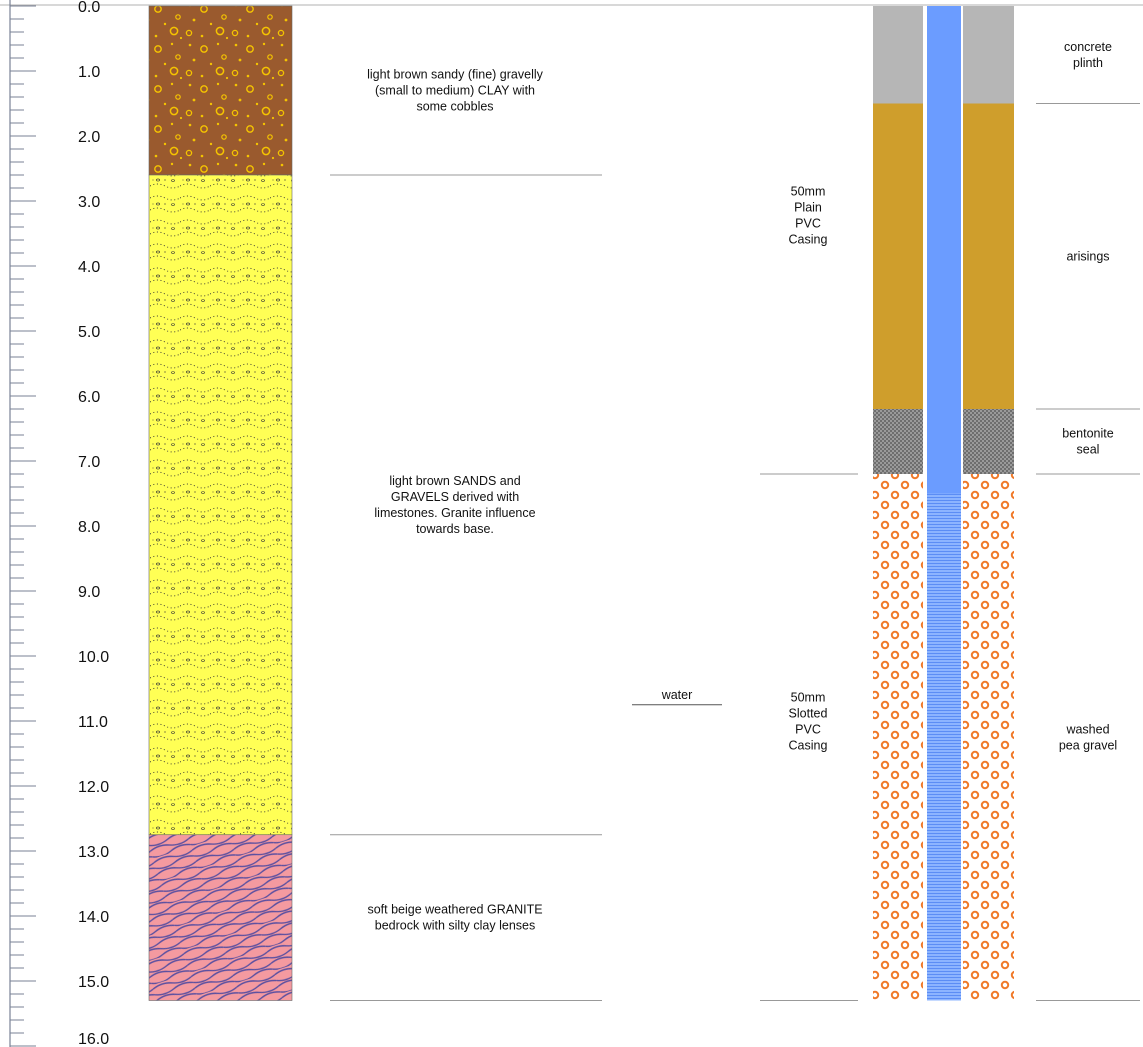 The width and height of the screenshot is (1143, 1047). What do you see at coordinates (89, 8) in the screenshot?
I see `depth-tick-label: 0.0` at bounding box center [89, 8].